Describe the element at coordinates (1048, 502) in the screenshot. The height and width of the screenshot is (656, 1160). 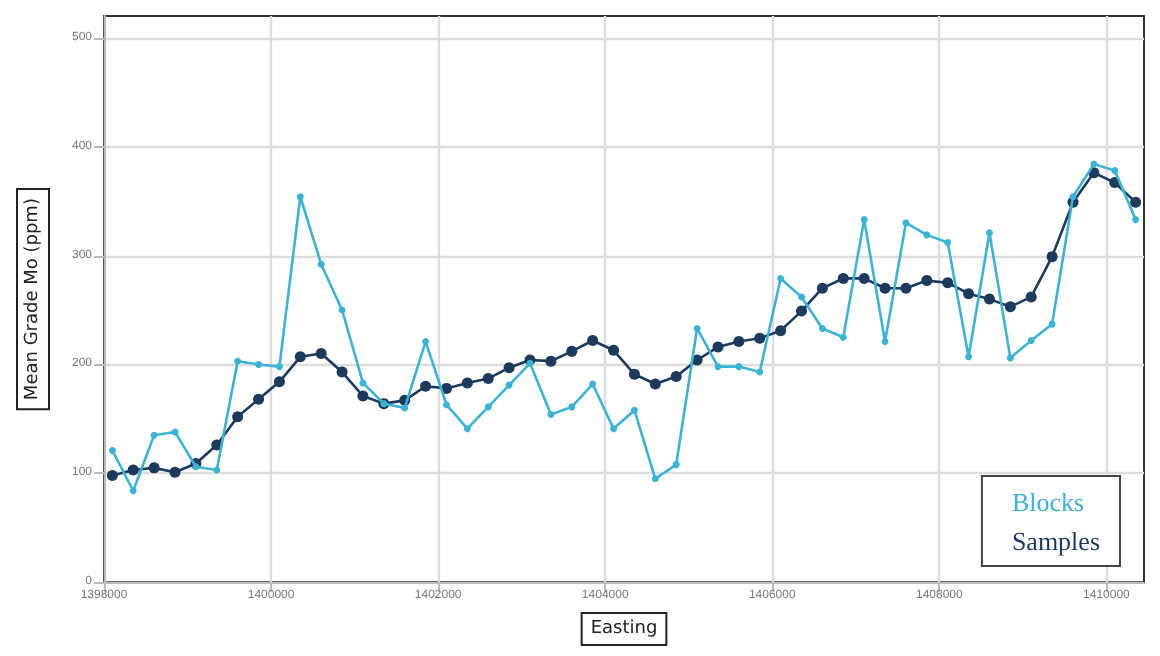
I see `text: Blocks` at that location.